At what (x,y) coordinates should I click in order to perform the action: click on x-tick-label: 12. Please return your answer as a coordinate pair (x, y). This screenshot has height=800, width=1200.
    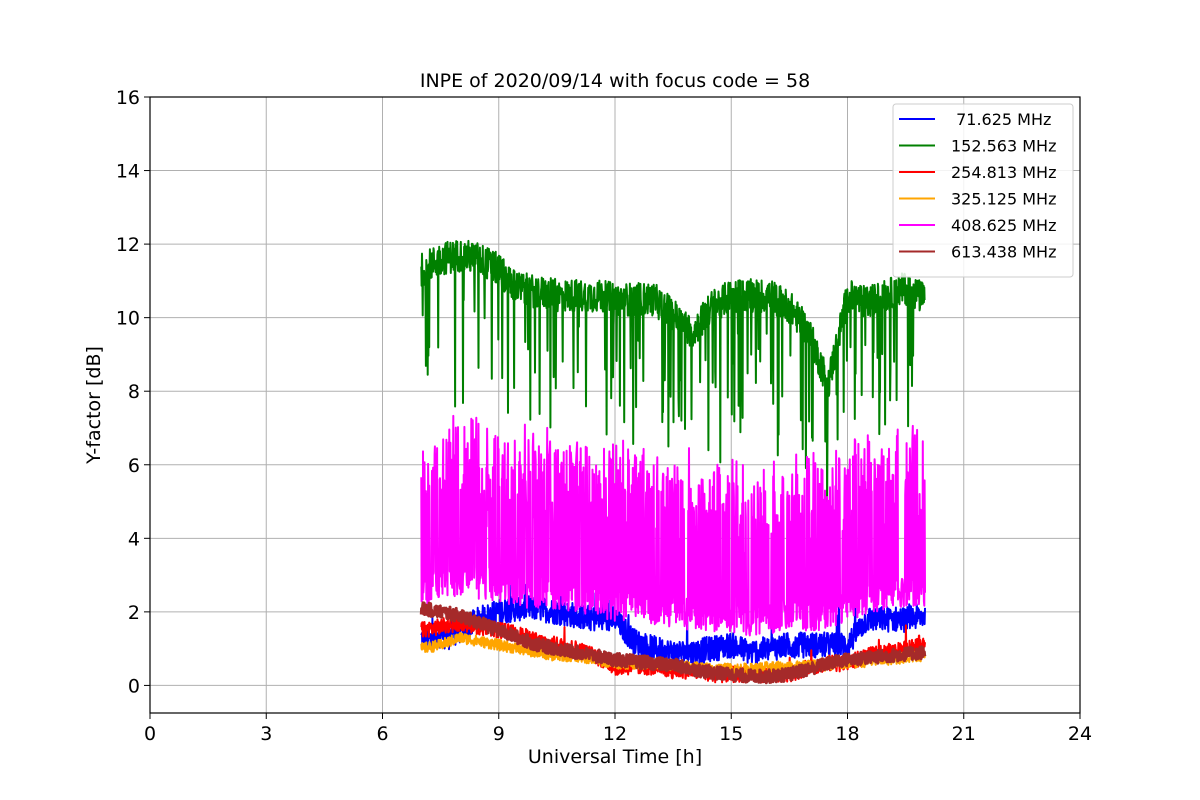
    Looking at the image, I should click on (615, 734).